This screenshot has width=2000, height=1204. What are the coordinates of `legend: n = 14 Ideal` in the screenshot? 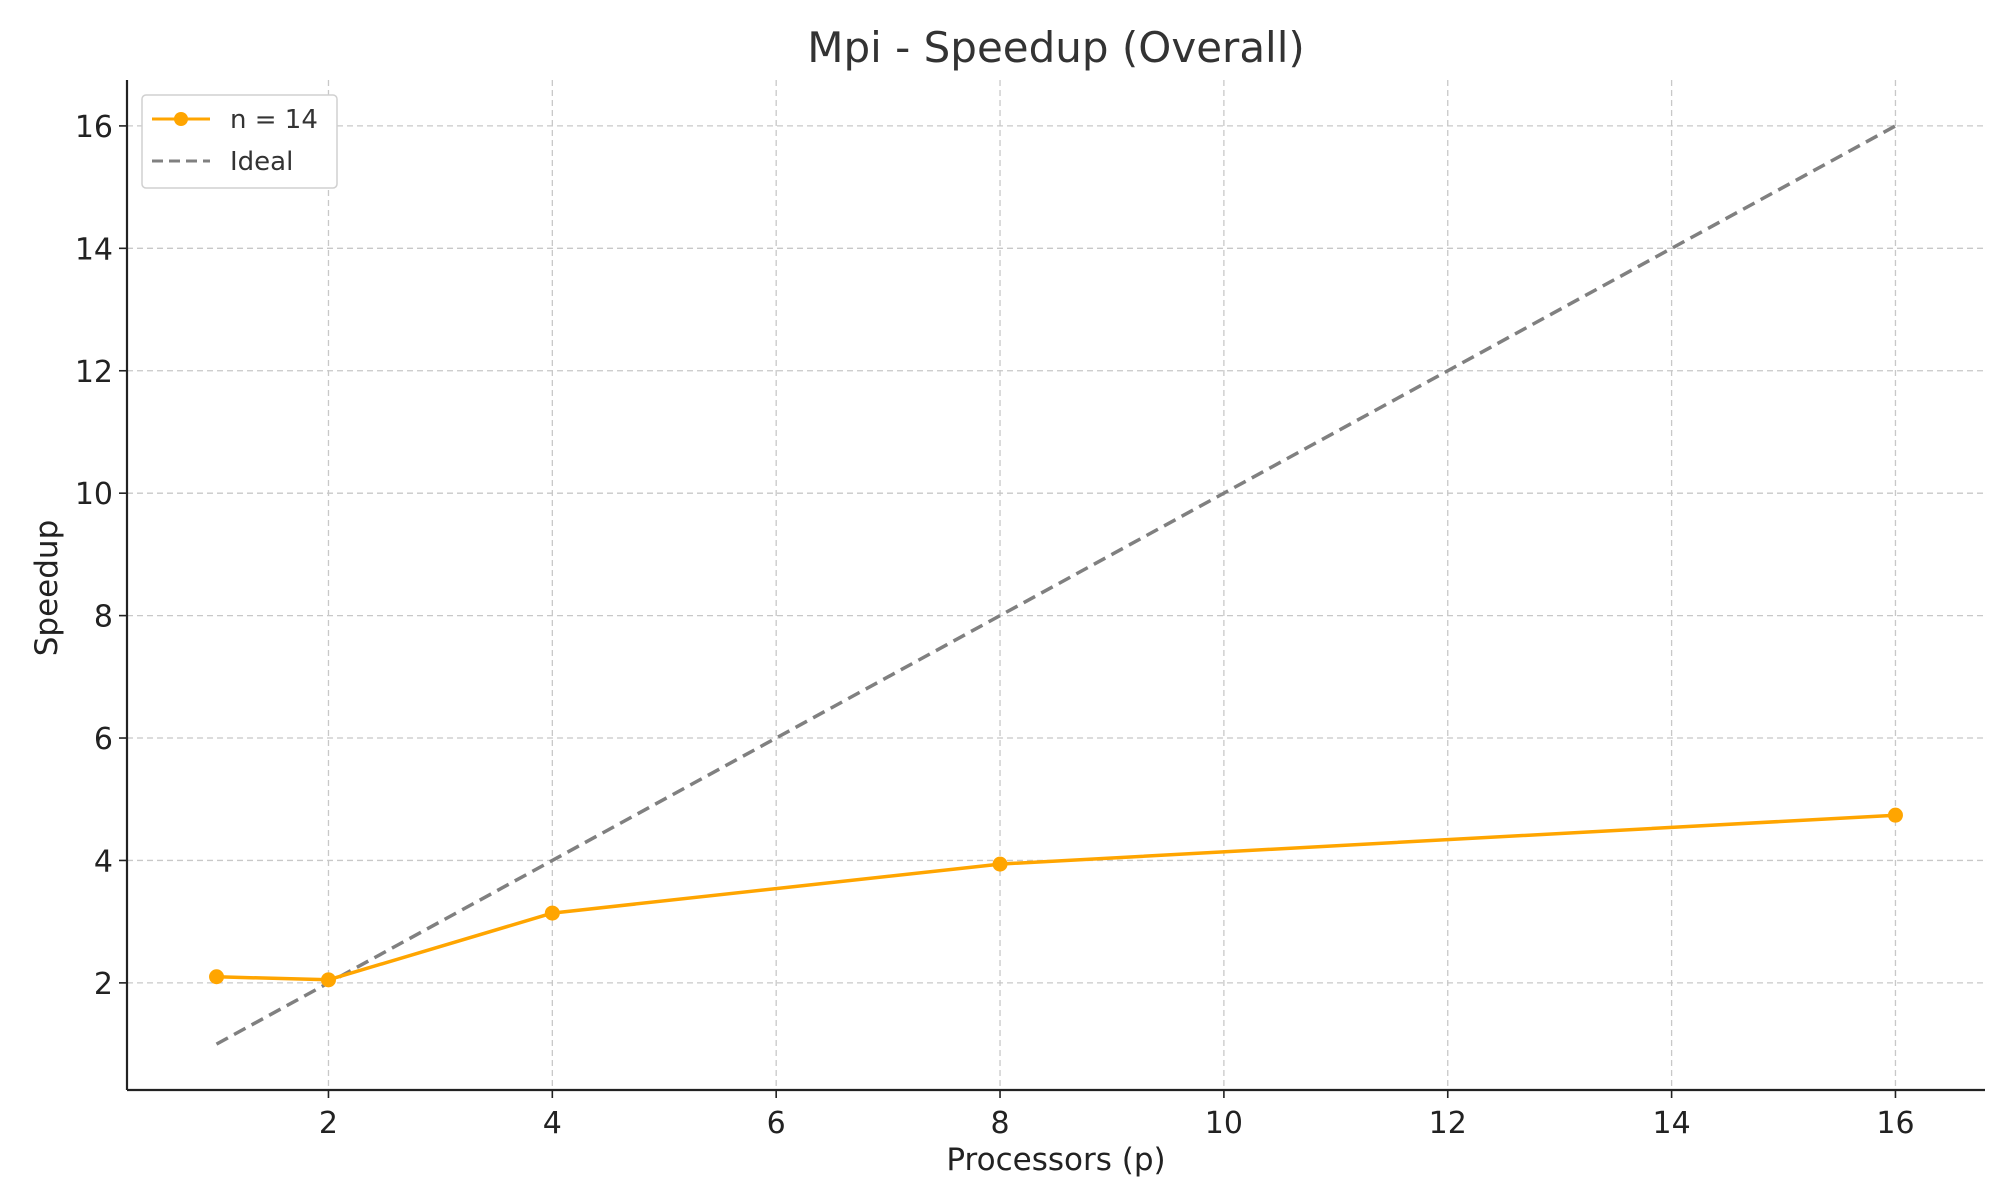 It's located at (239, 141).